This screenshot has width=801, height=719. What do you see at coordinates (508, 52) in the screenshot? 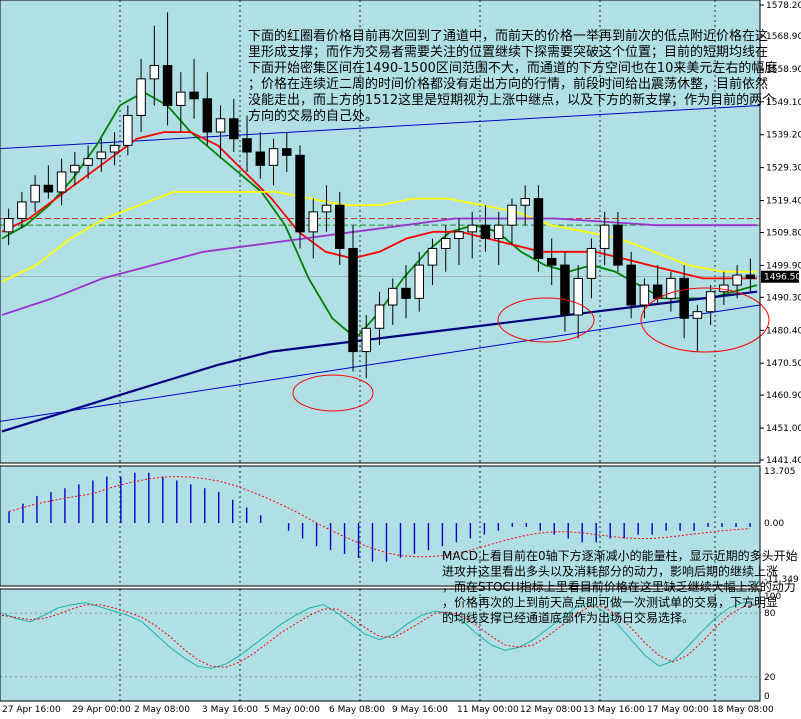
I see `main-annotation-line: 里形成支撑；而作为交易者需要关注的位置继续下探需要突破这个位置；目前的短期均线在` at bounding box center [508, 52].